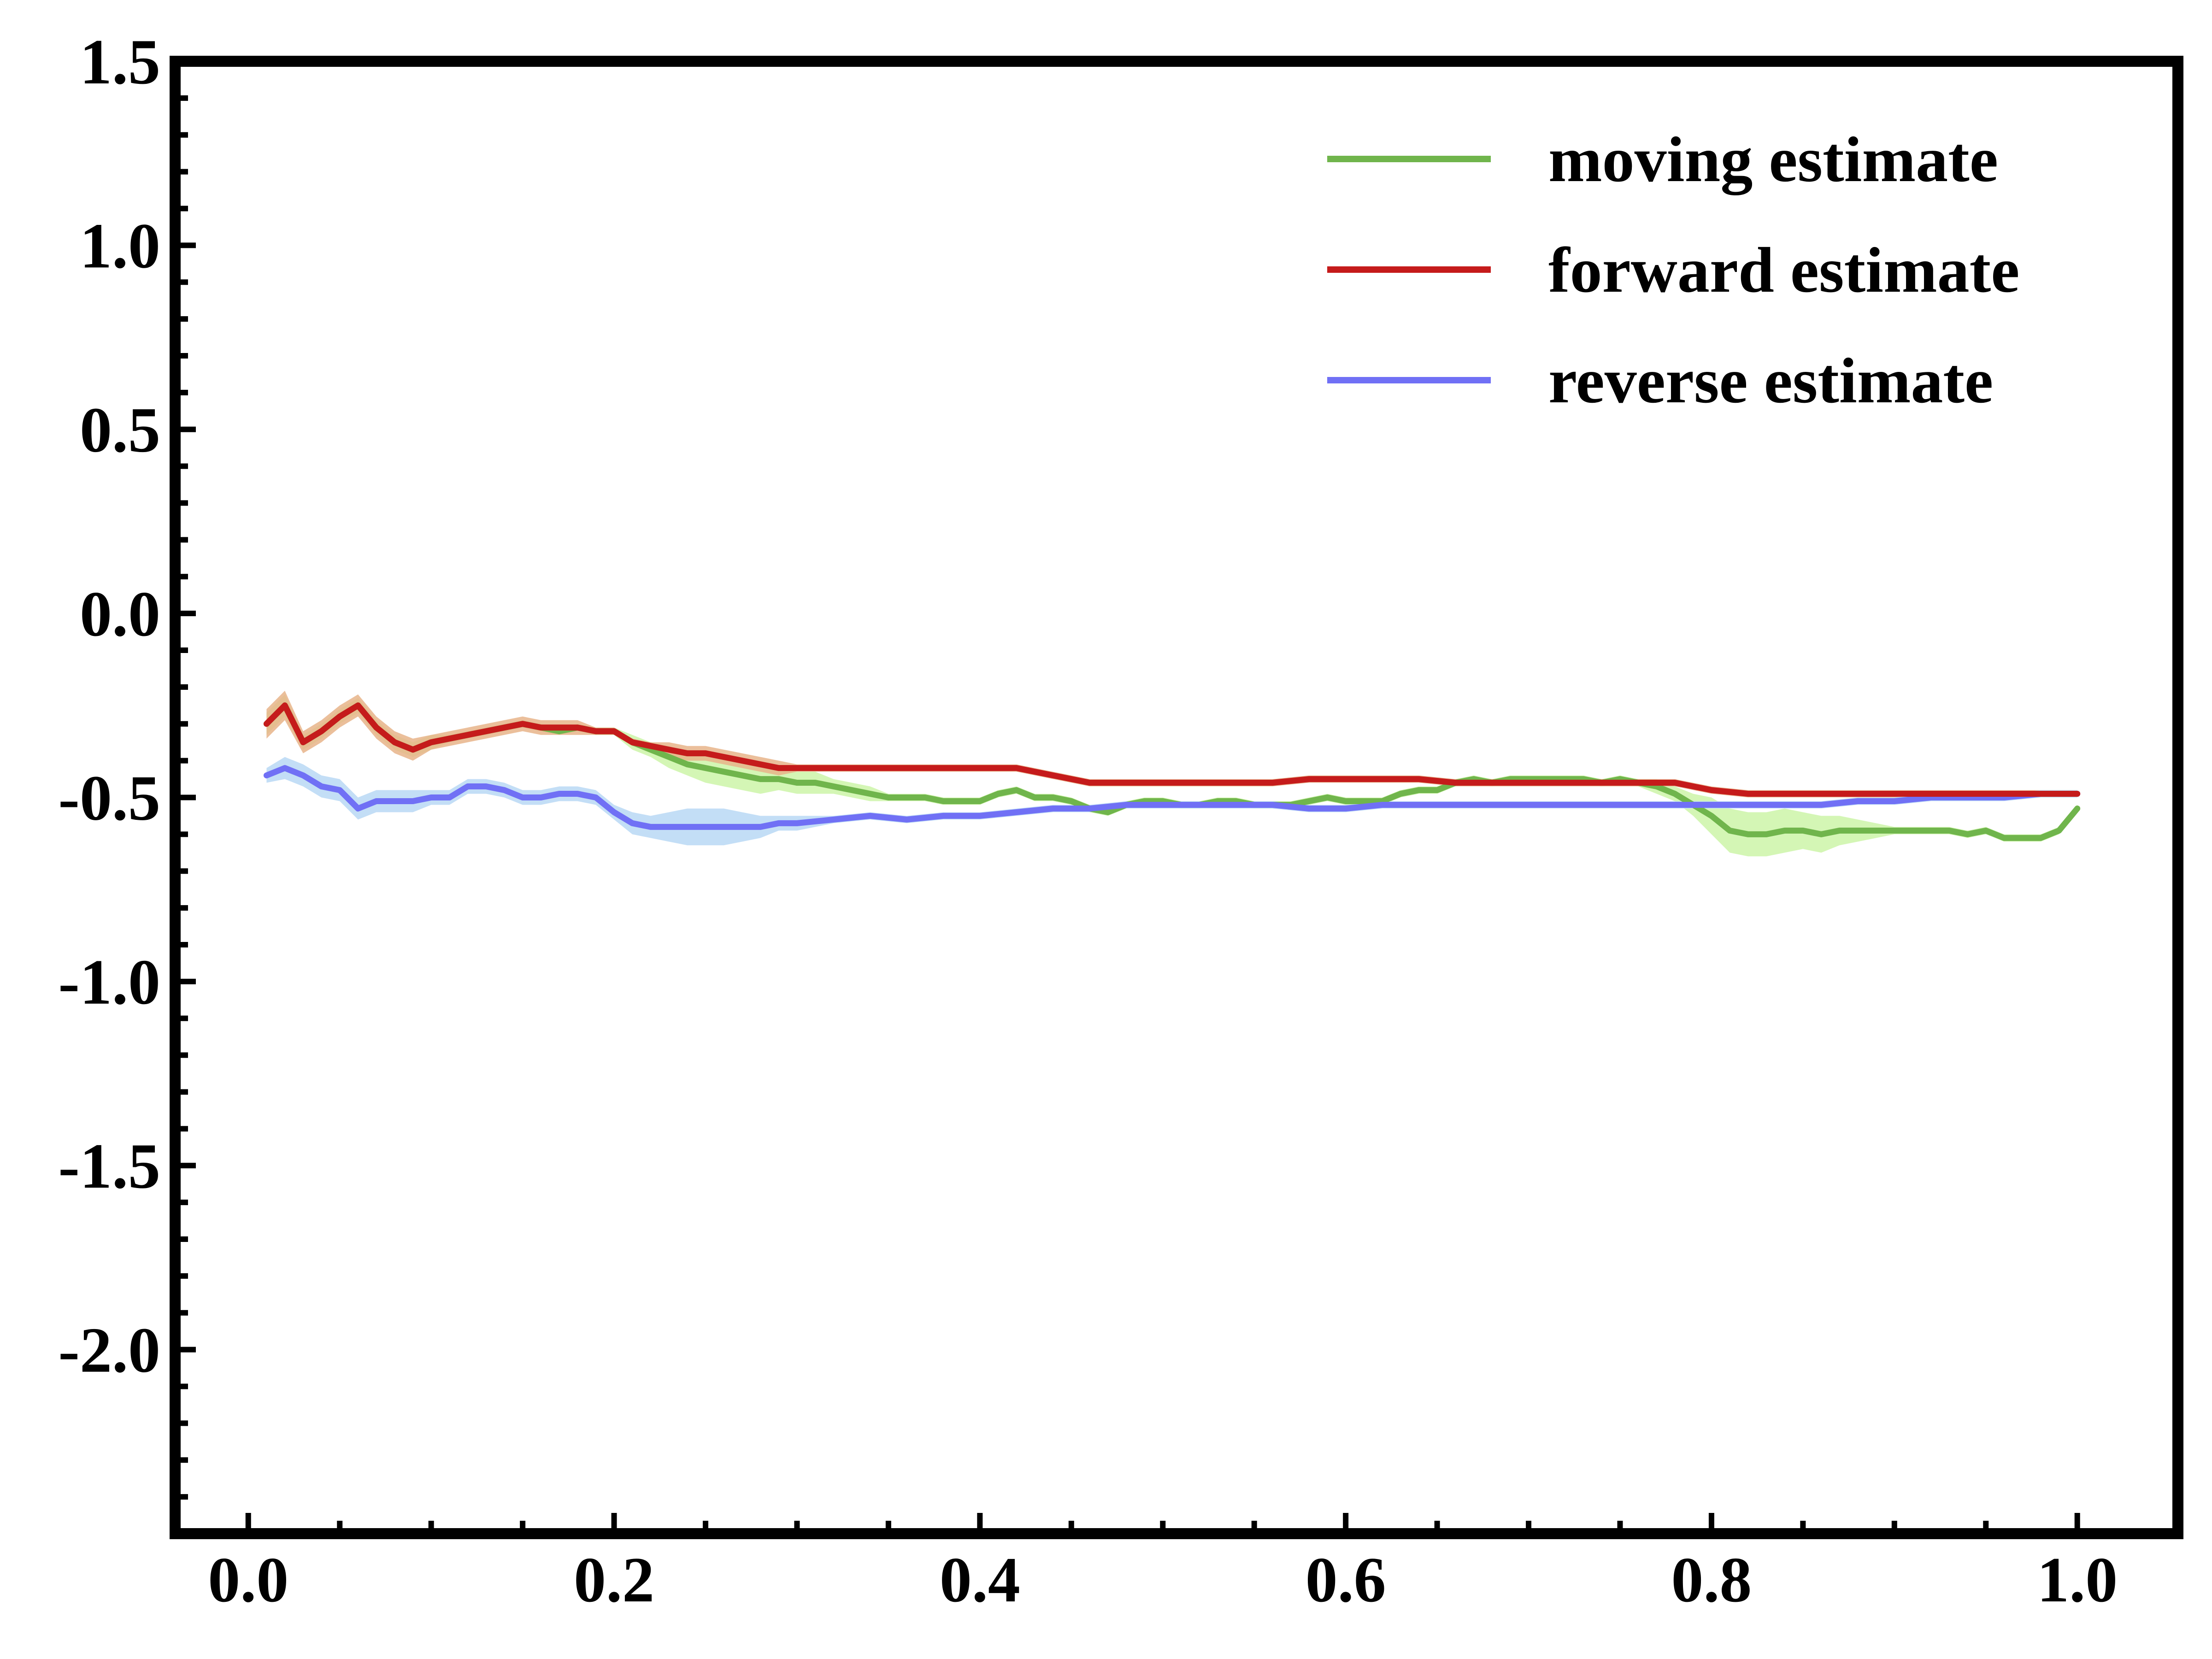  What do you see at coordinates (2077, 1580) in the screenshot?
I see `x-tick-label: 1.0` at bounding box center [2077, 1580].